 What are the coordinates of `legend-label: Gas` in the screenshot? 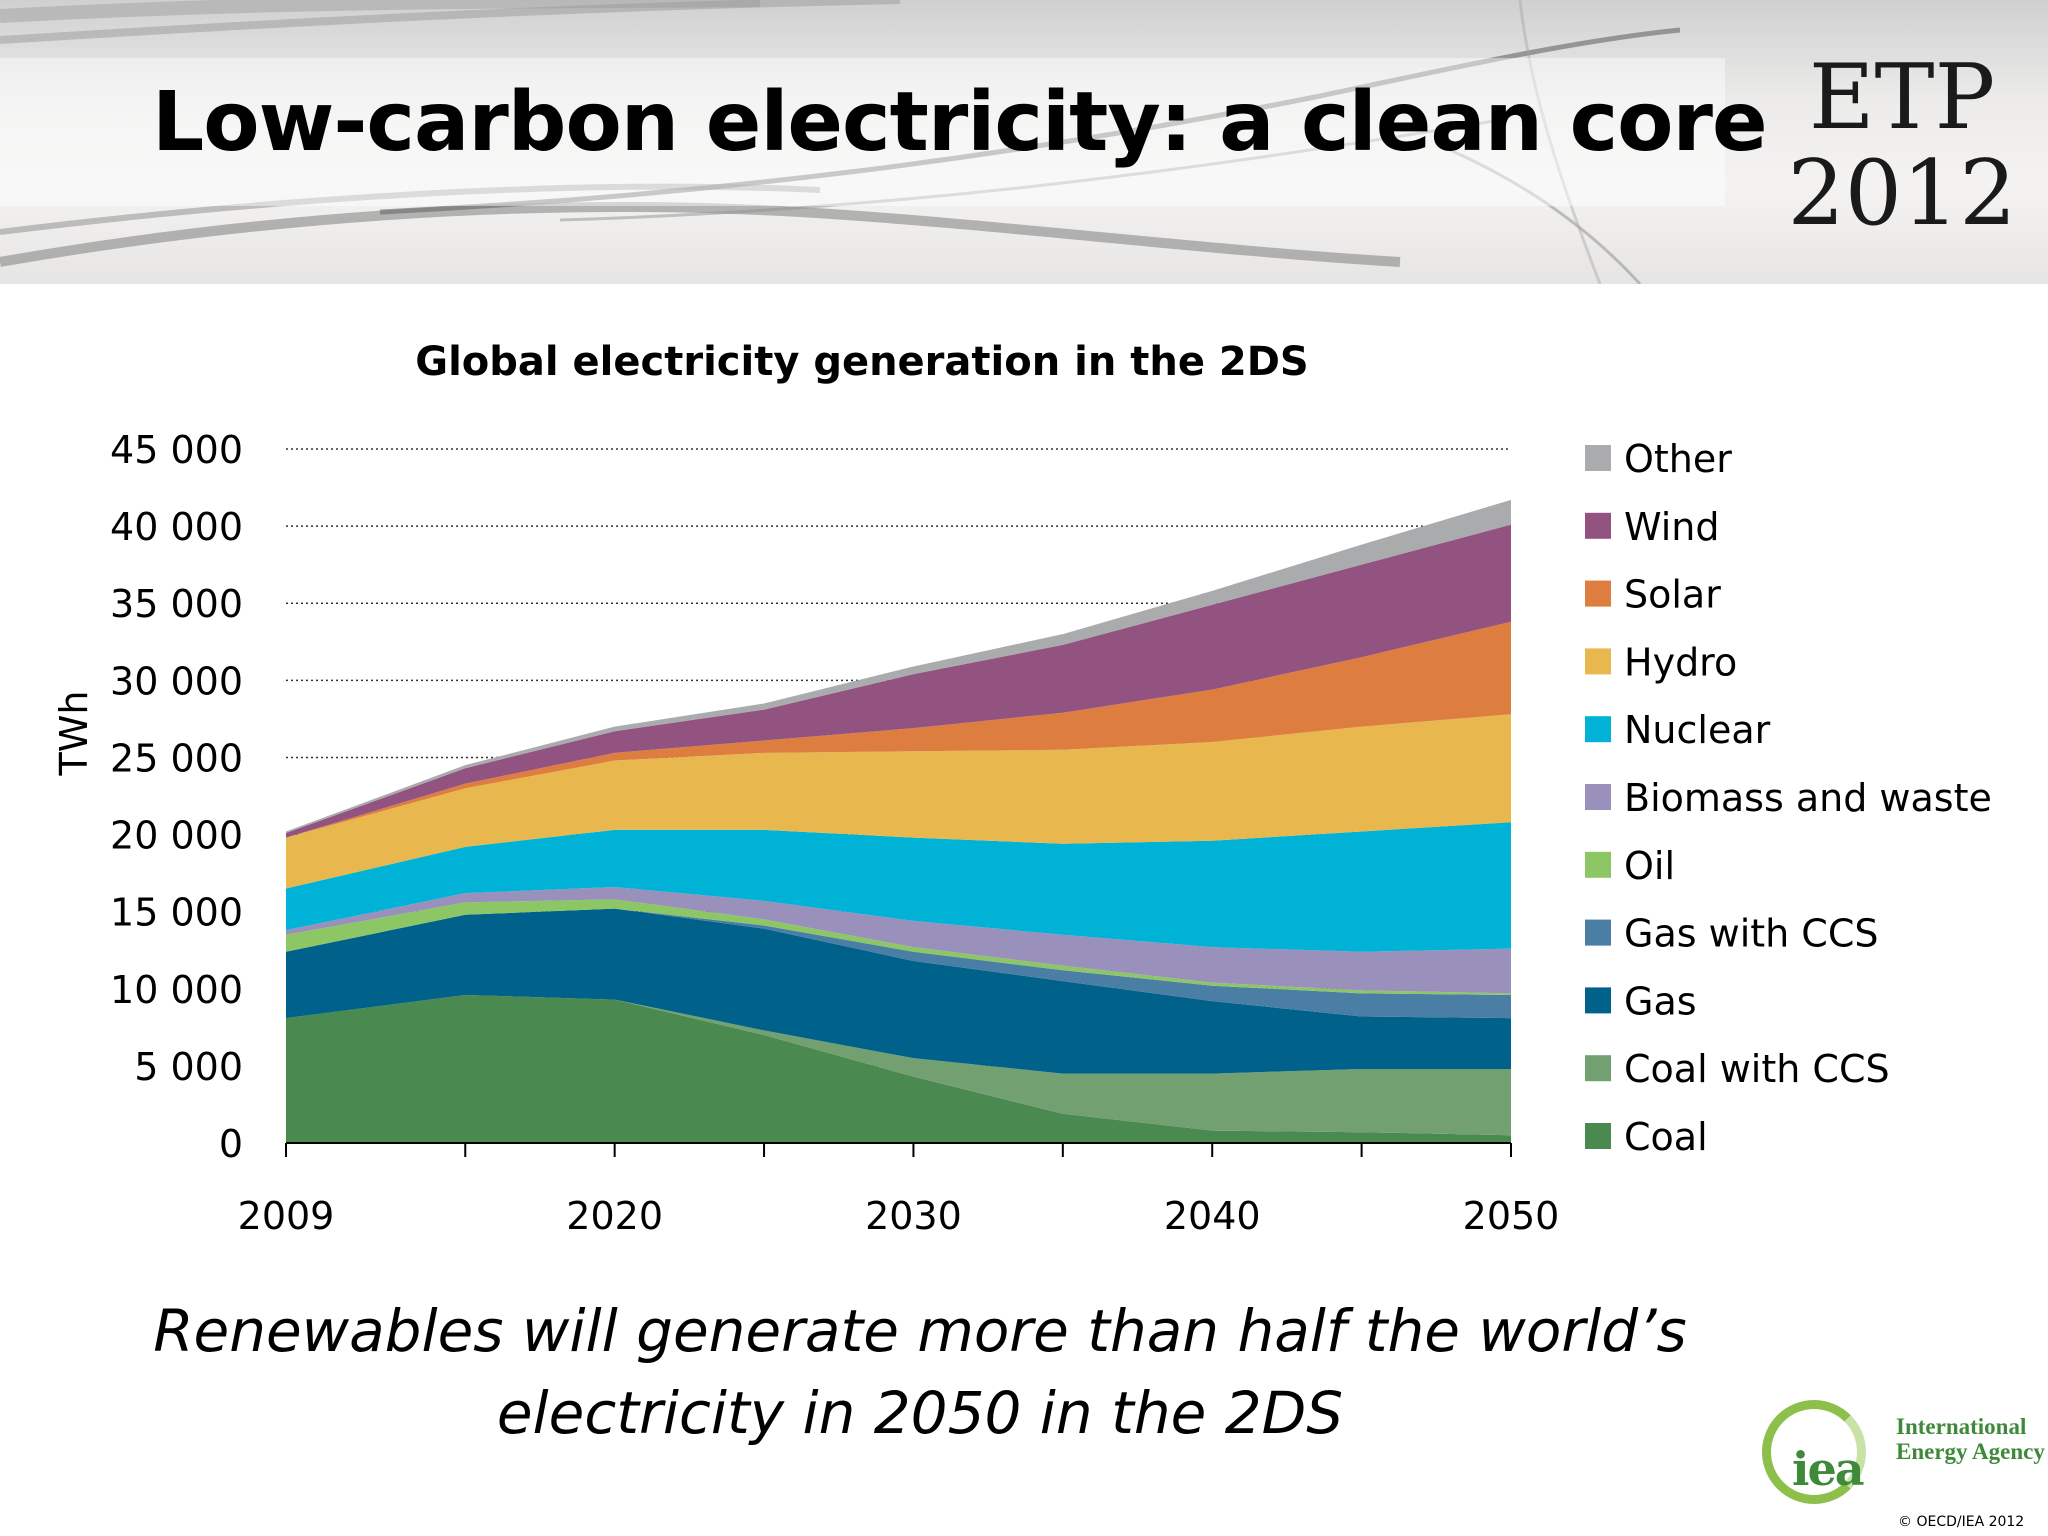 It's located at (1660, 1001).